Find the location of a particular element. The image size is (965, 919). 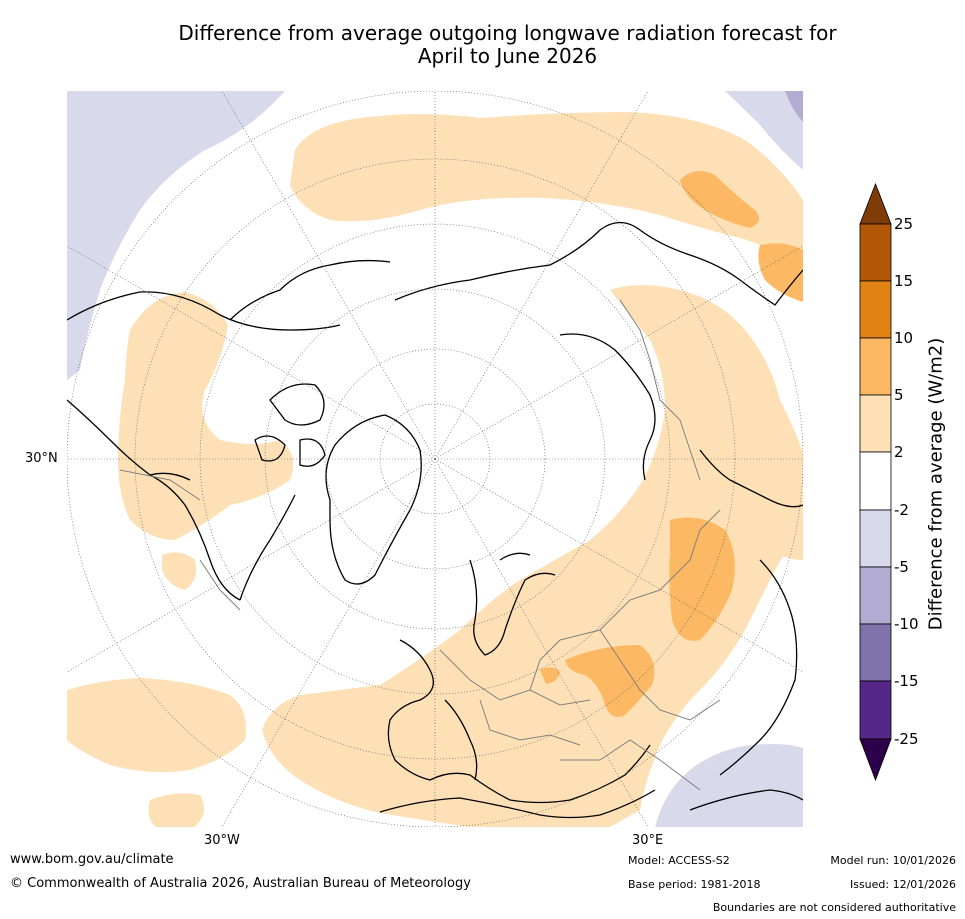

anomaly-region-positive-black-sea is located at coordinates (610, 681).